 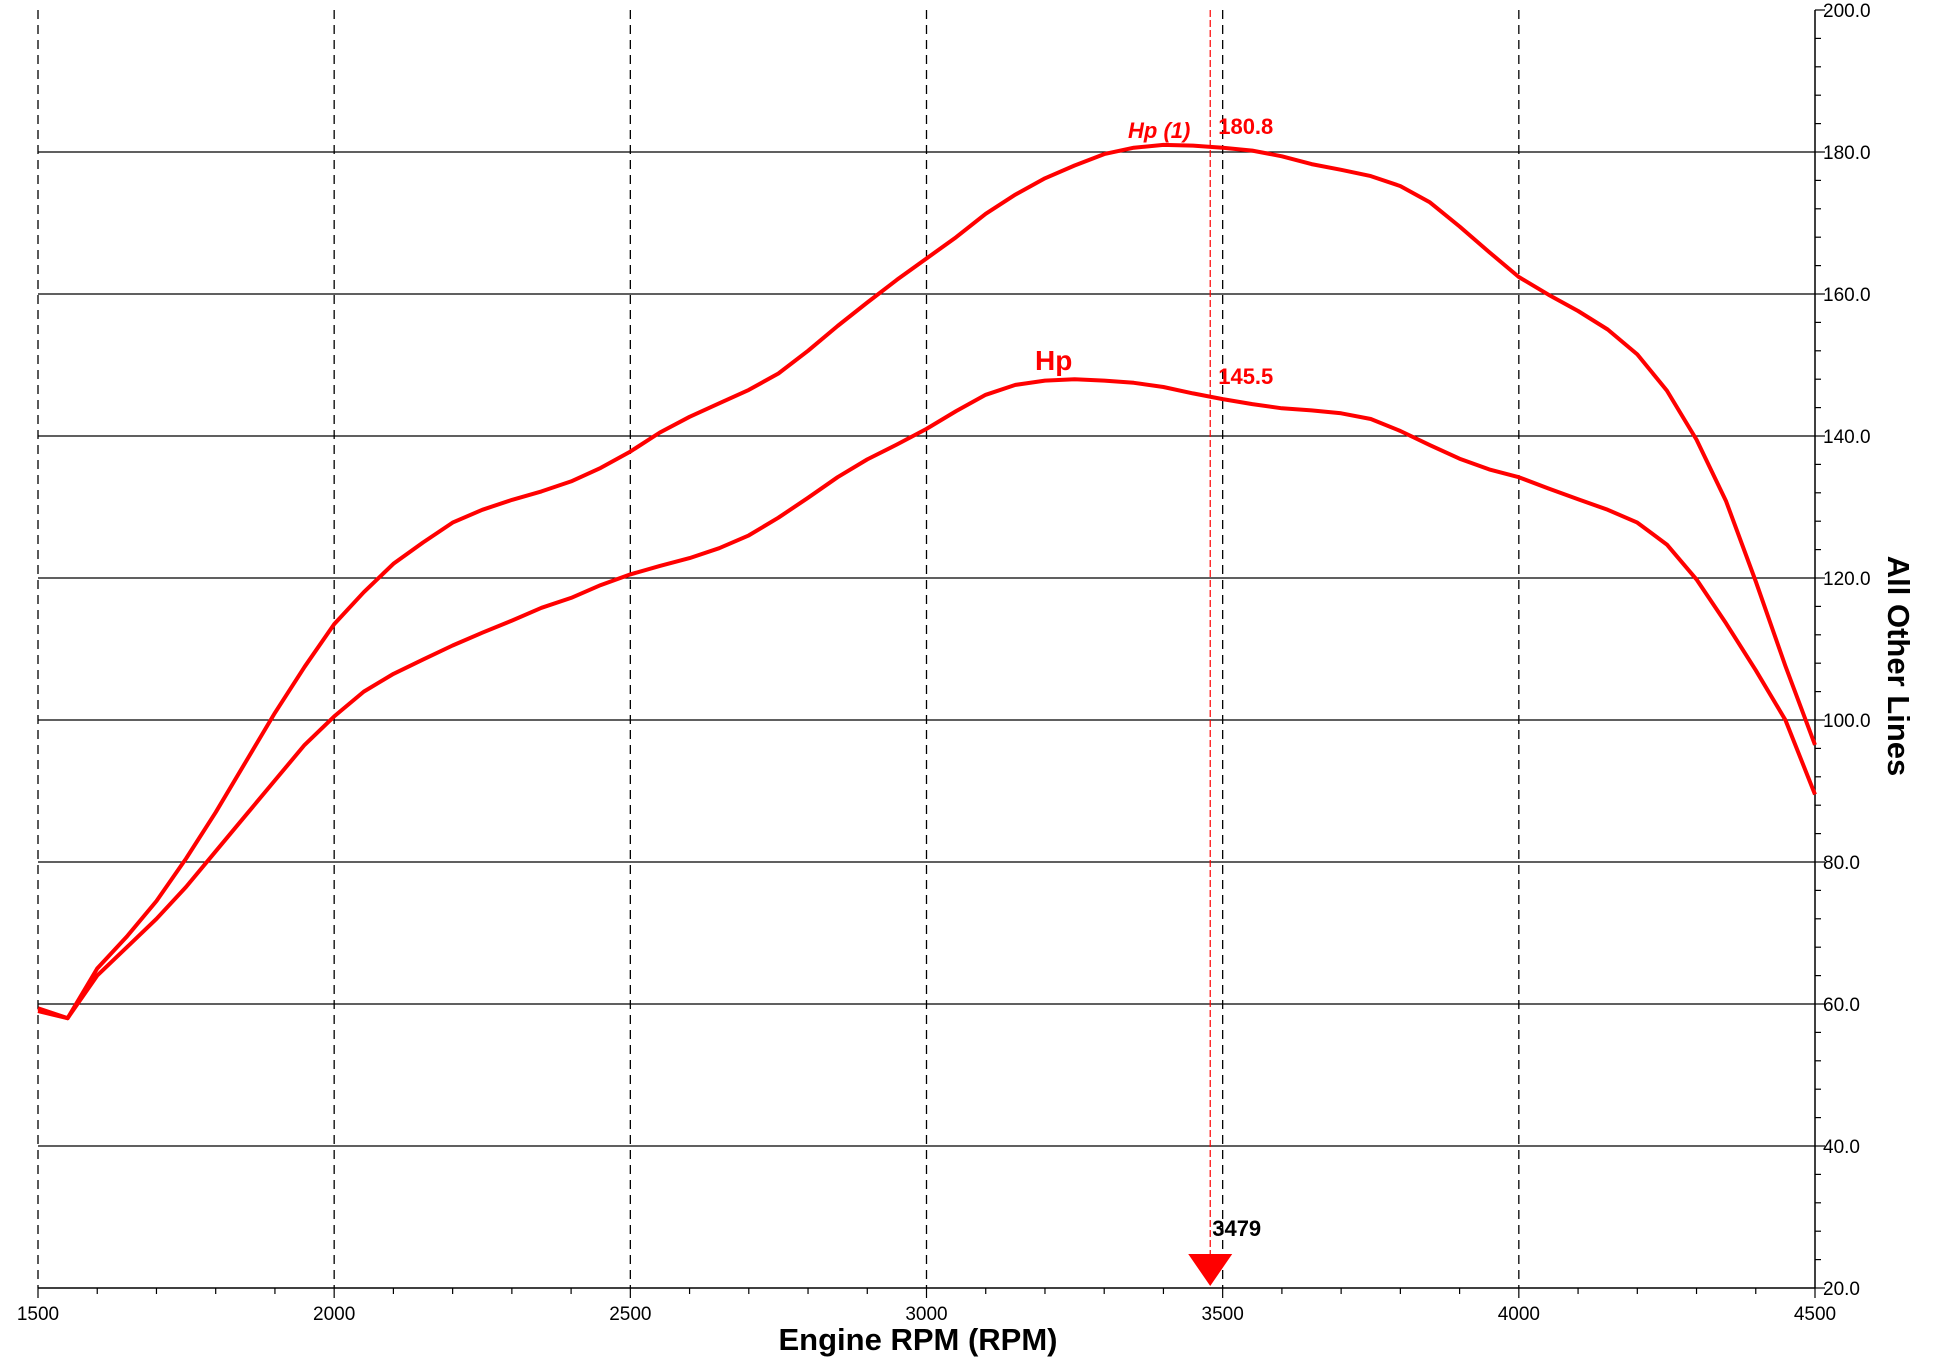 What do you see at coordinates (1815, 1314) in the screenshot?
I see `x-tick-label: 4500` at bounding box center [1815, 1314].